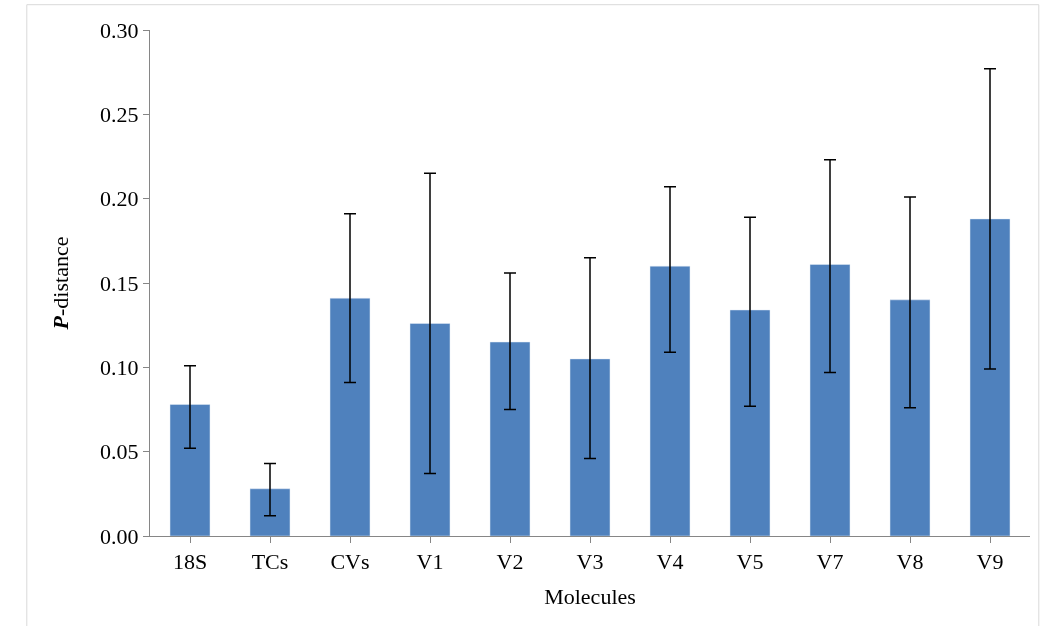 The height and width of the screenshot is (626, 1050). I want to click on y-tick-label: 0.05, so click(119, 452).